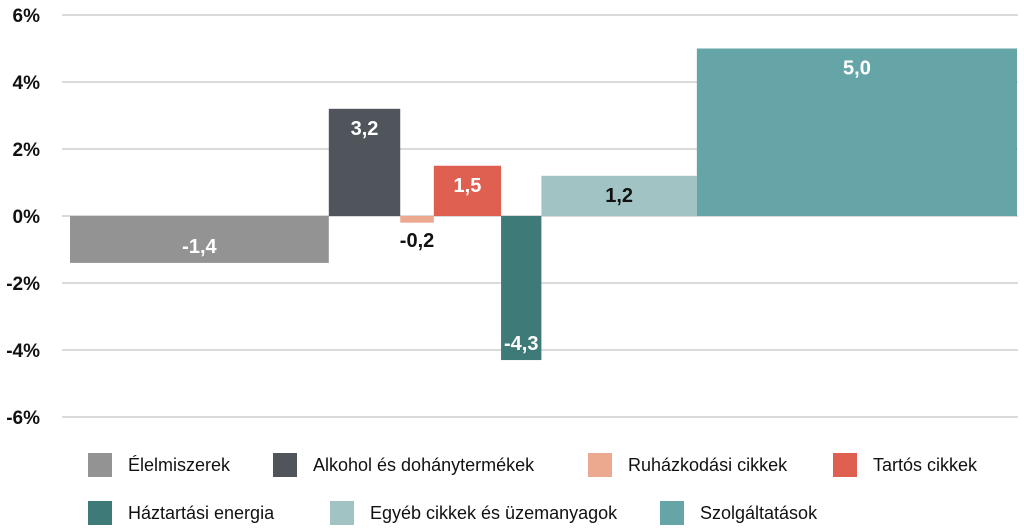 Image resolution: width=1024 pixels, height=528 pixels. What do you see at coordinates (27, 83) in the screenshot?
I see `y-tick-label: 4%` at bounding box center [27, 83].